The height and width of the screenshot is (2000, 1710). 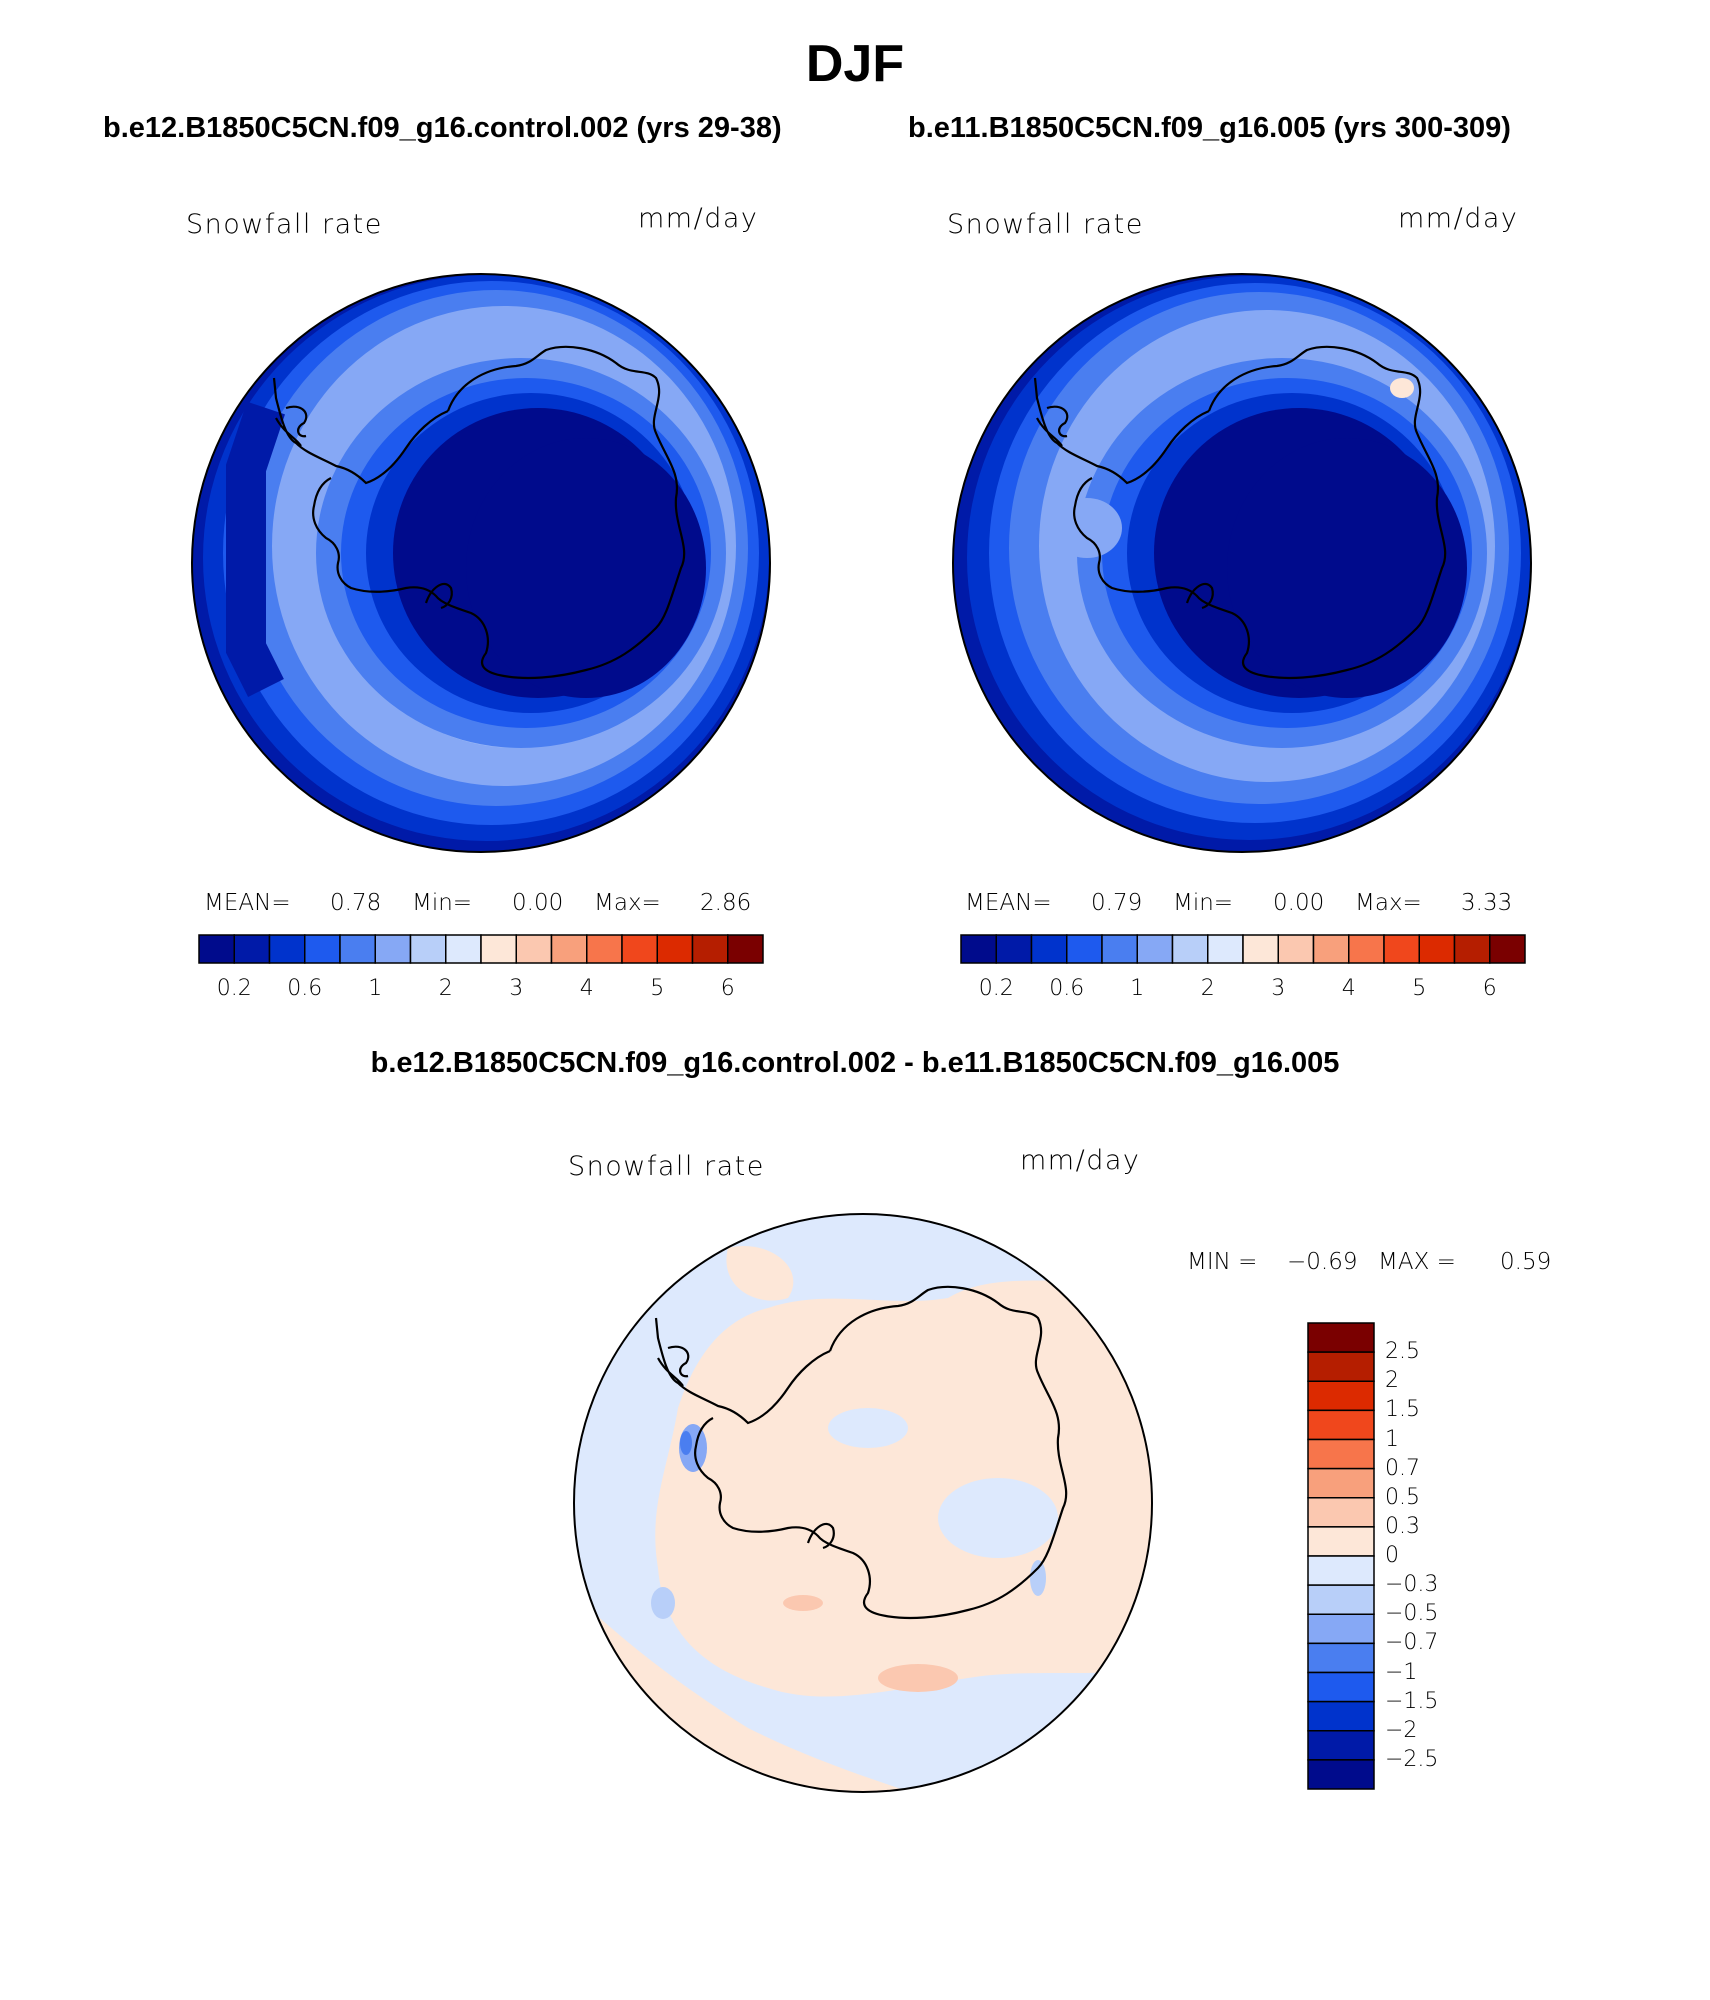 What do you see at coordinates (1402, 1468) in the screenshot?
I see `diff-colorbar-tick-label: 0.7` at bounding box center [1402, 1468].